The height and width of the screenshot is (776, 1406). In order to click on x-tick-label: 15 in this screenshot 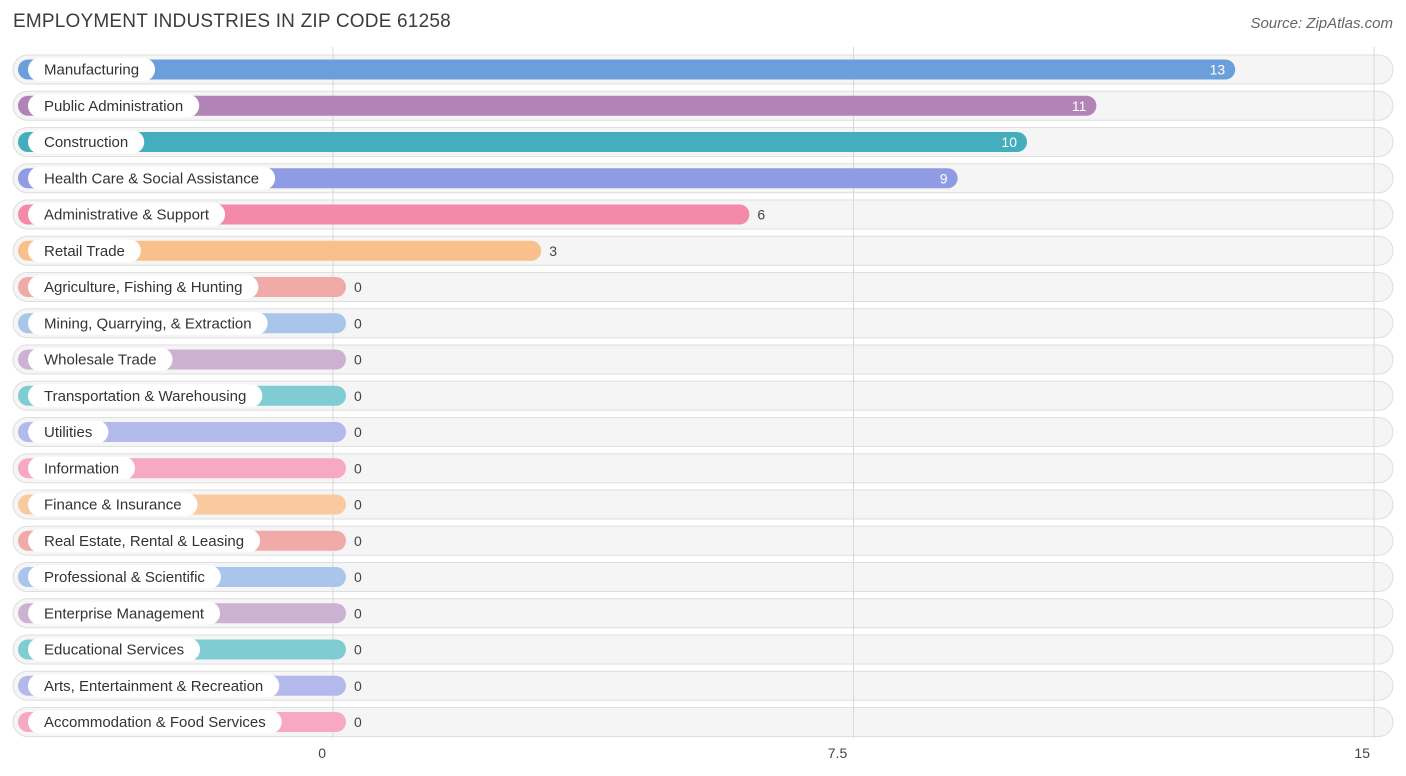, I will do `click(1362, 753)`.